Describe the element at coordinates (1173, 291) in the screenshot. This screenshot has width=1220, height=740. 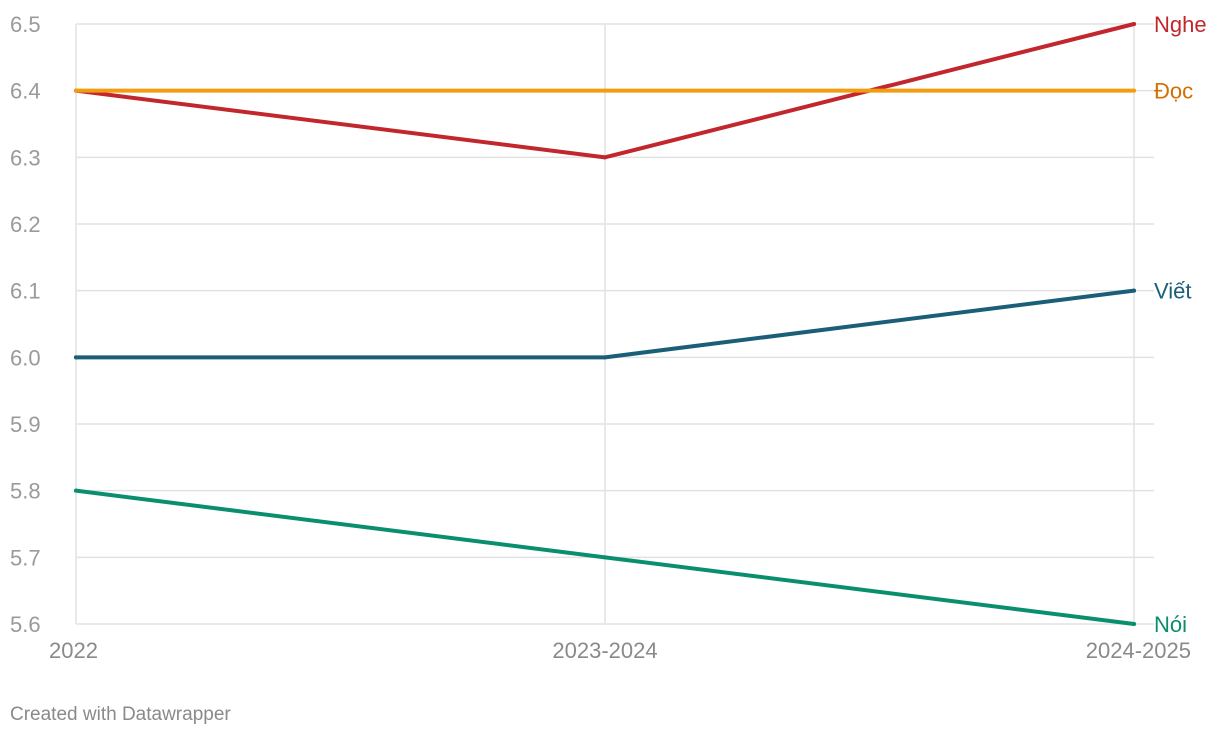
I see `series-label: Viết` at that location.